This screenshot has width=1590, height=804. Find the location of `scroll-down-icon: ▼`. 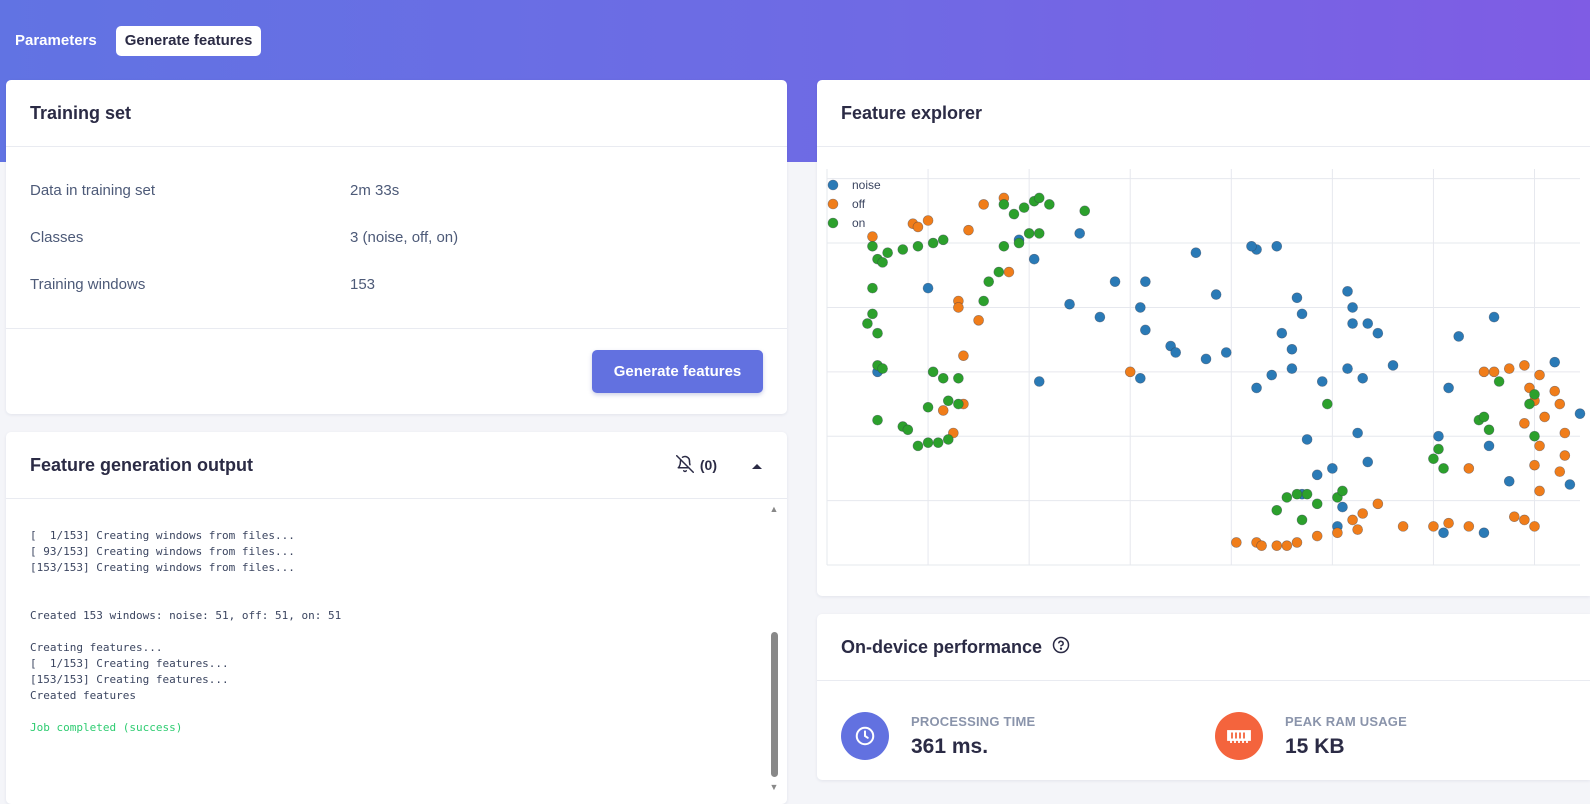

scroll-down-icon: ▼ is located at coordinates (774, 787).